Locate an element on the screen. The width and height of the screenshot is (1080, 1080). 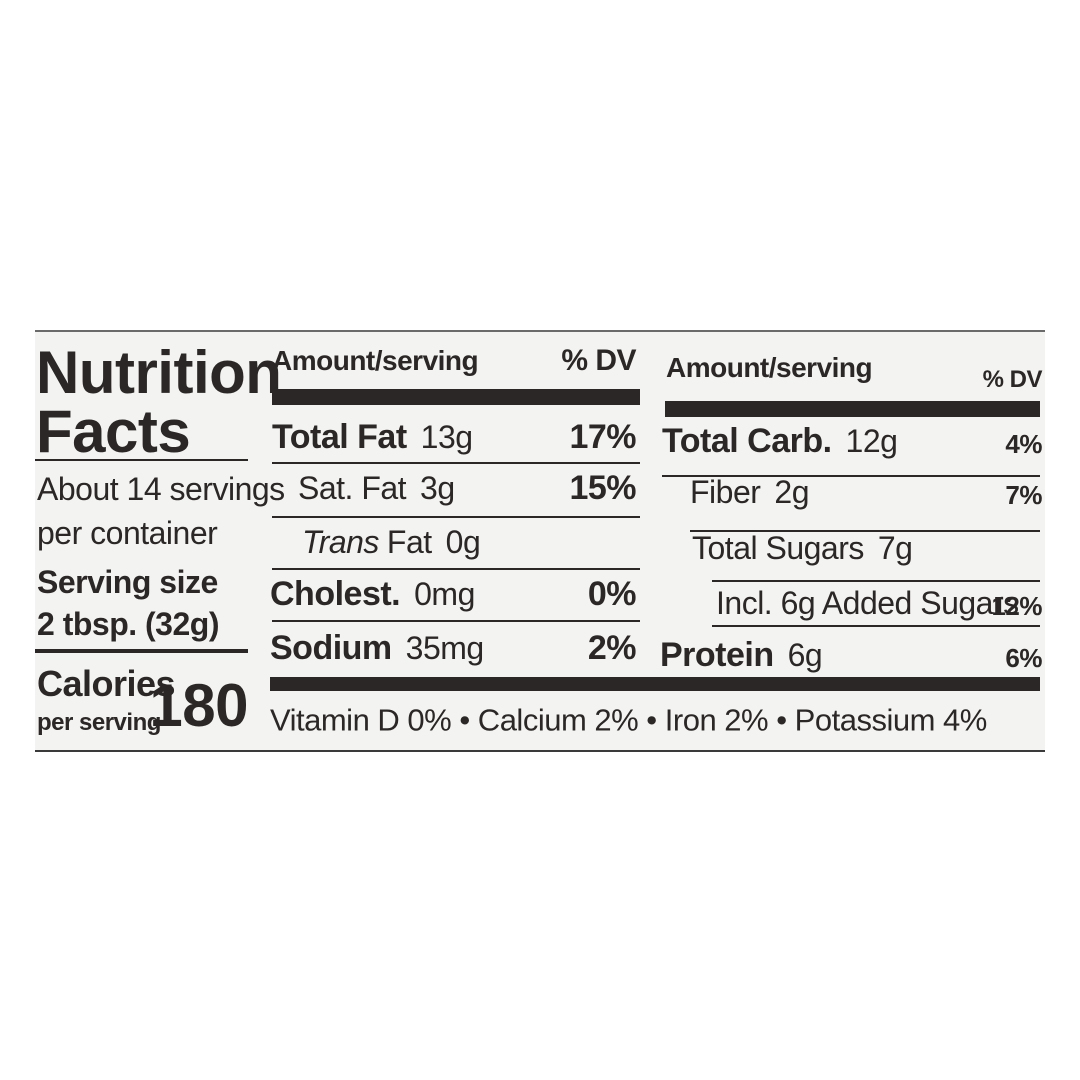
servings-text: About 14 servings is located at coordinates (161, 489).